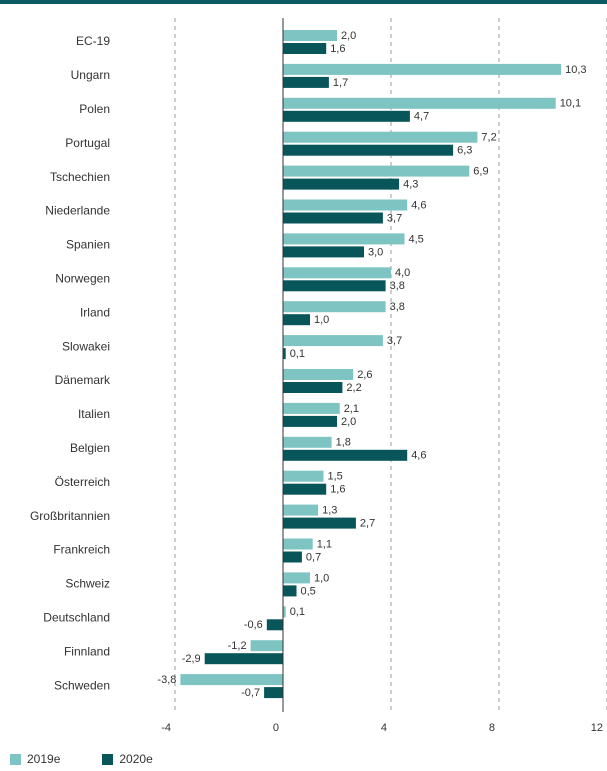 This screenshot has width=607, height=771. I want to click on x-tick-label: 12, so click(597, 728).